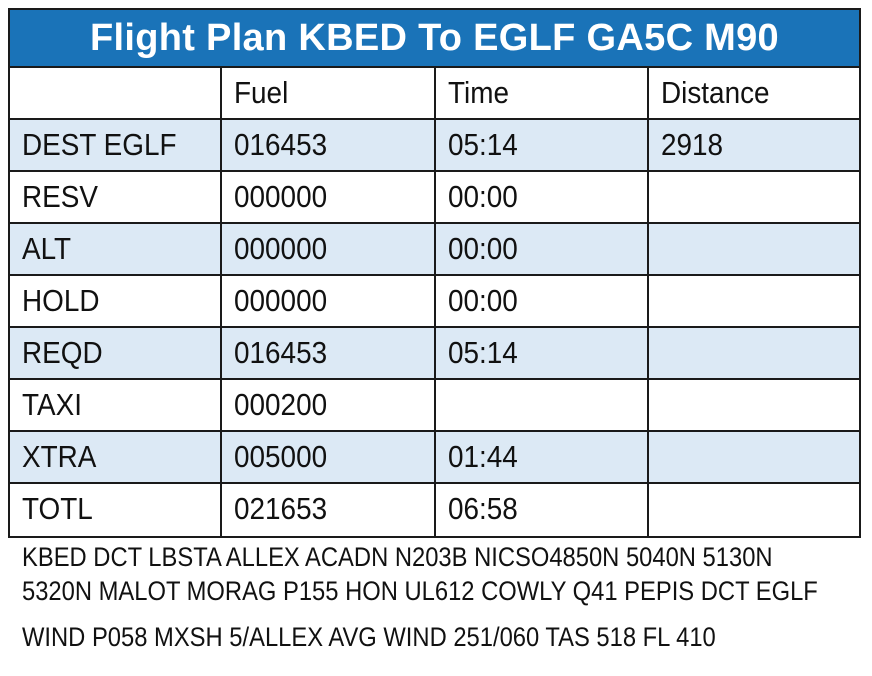  Describe the element at coordinates (692, 144) in the screenshot. I see `distance-cell: 2918` at that location.